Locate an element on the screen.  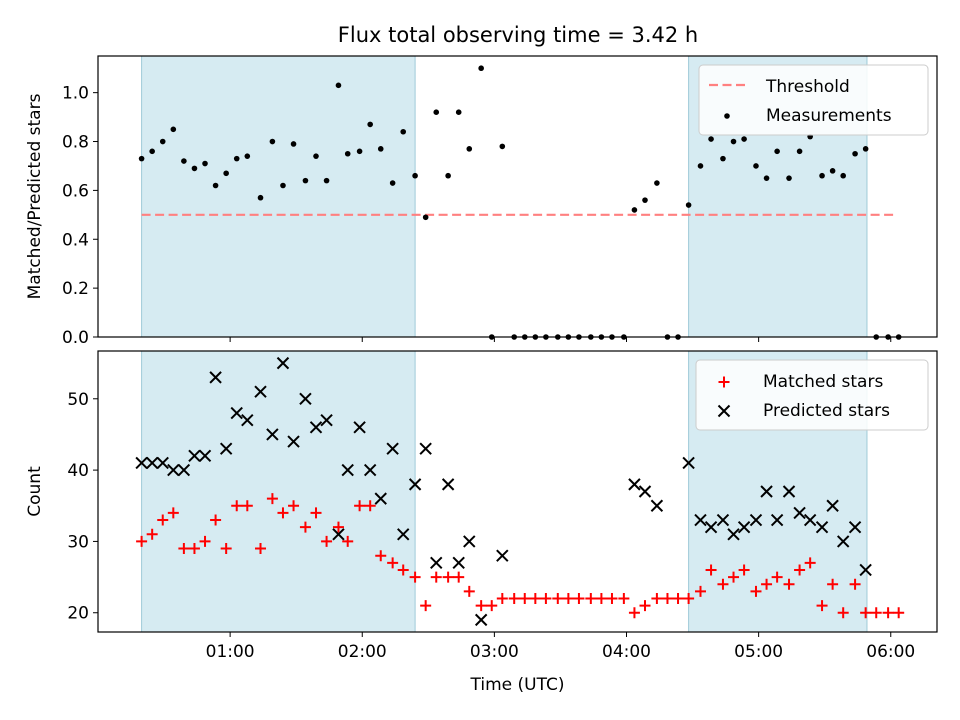
top-y-tick-label: 0.4 is located at coordinates (75, 240).